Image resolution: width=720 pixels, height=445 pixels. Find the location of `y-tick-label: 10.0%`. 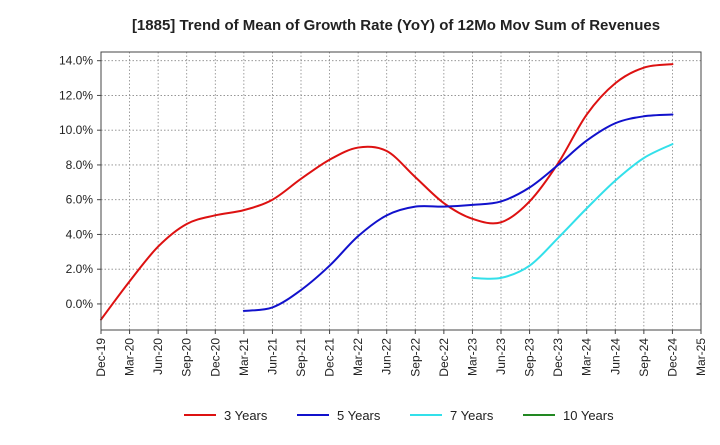

y-tick-label: 10.0% is located at coordinates (76, 130).